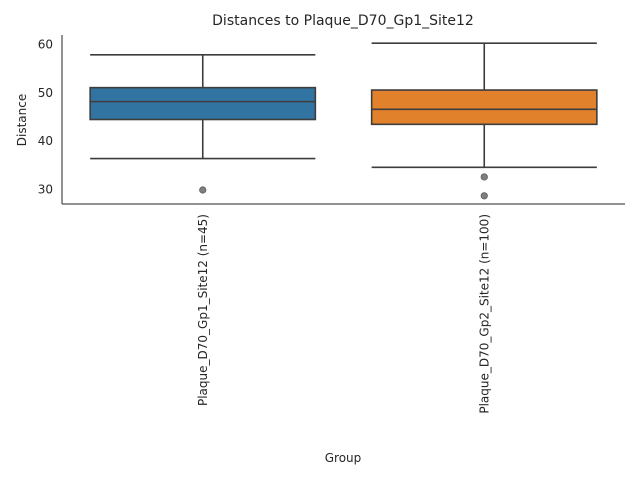 The height and width of the screenshot is (480, 640). Describe the element at coordinates (203, 310) in the screenshot. I see `x-tick-label: Plaque_D70_Gp1_Site12 (n=45)` at that location.